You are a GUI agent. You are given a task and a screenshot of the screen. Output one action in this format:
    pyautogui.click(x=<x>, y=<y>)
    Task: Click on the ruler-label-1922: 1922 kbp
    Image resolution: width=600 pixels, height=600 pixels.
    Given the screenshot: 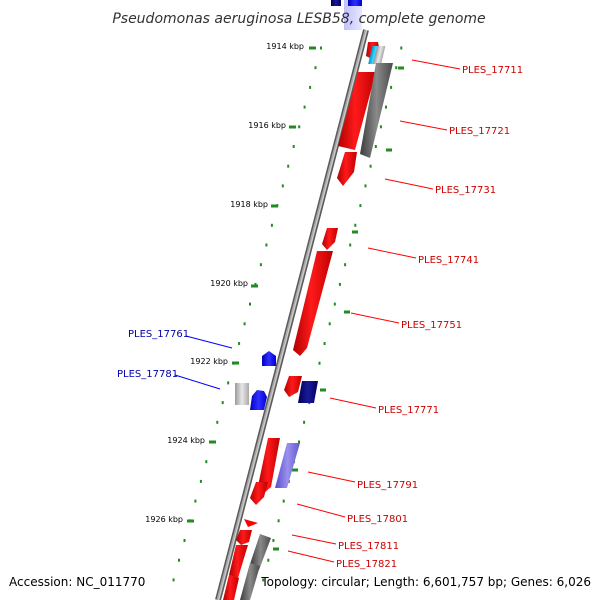 What is the action you would take?
    pyautogui.click(x=209, y=361)
    